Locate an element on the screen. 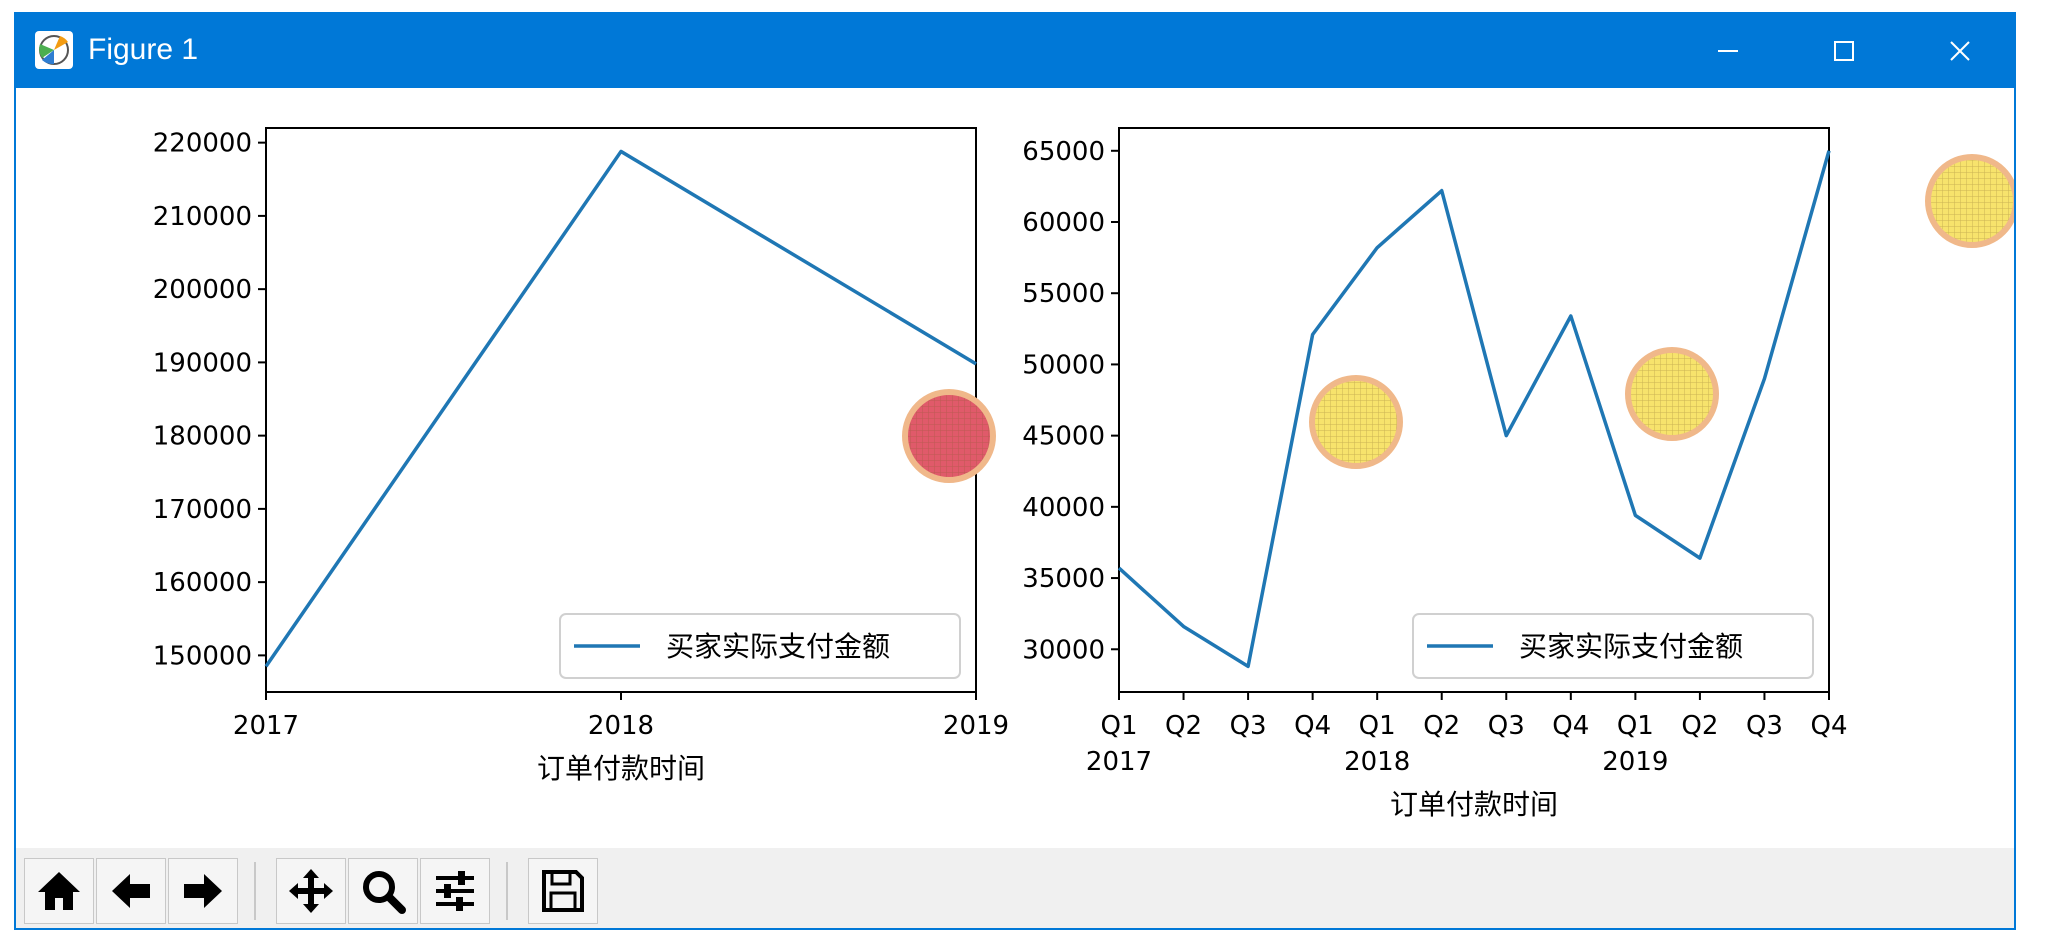 The height and width of the screenshot is (943, 2050). magnifier-icon is located at coordinates (384, 892).